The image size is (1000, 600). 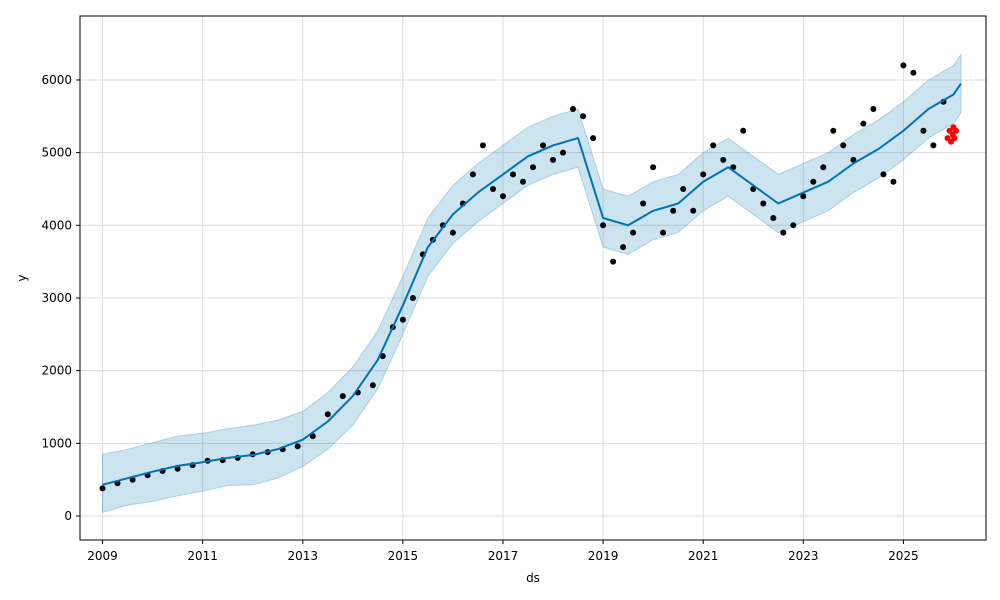 I want to click on x-tick-label: 2025, so click(x=903, y=556).